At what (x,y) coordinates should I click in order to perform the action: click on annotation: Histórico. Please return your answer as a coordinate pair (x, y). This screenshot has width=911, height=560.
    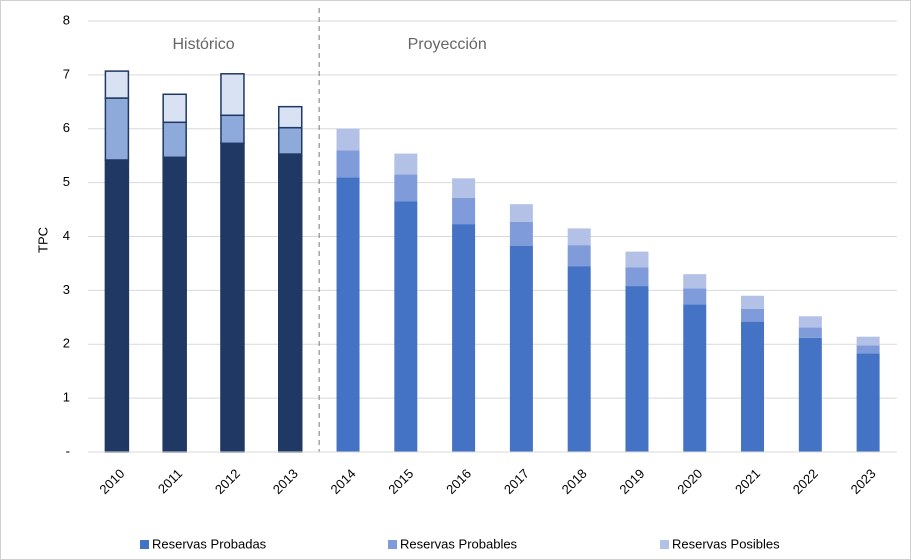
    Looking at the image, I should click on (203, 44).